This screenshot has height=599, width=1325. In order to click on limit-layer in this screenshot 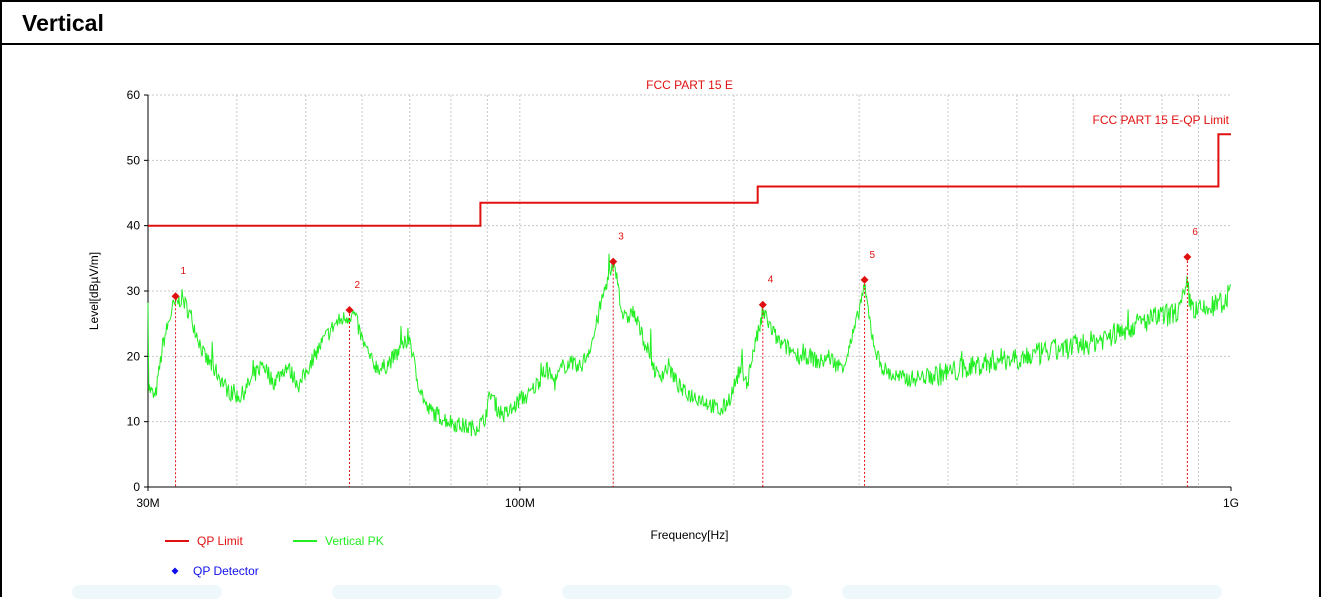, I will do `click(689, 180)`.